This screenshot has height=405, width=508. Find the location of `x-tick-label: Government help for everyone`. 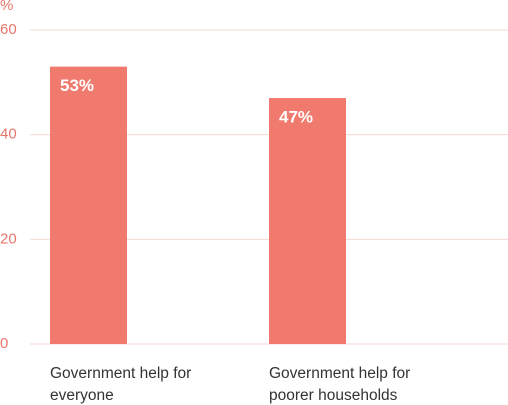

x-tick-label: Government help for everyone is located at coordinates (121, 384).